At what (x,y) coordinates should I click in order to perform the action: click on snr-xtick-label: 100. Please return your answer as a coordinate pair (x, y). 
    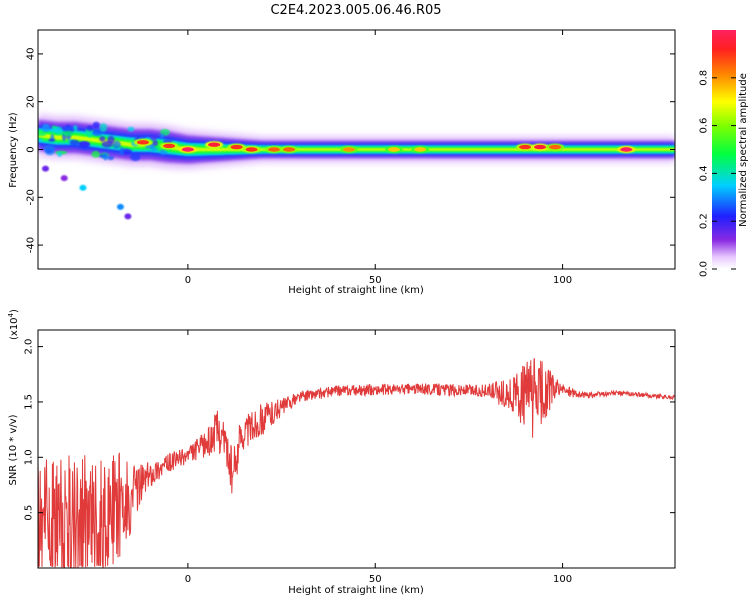
    Looking at the image, I should click on (562, 579).